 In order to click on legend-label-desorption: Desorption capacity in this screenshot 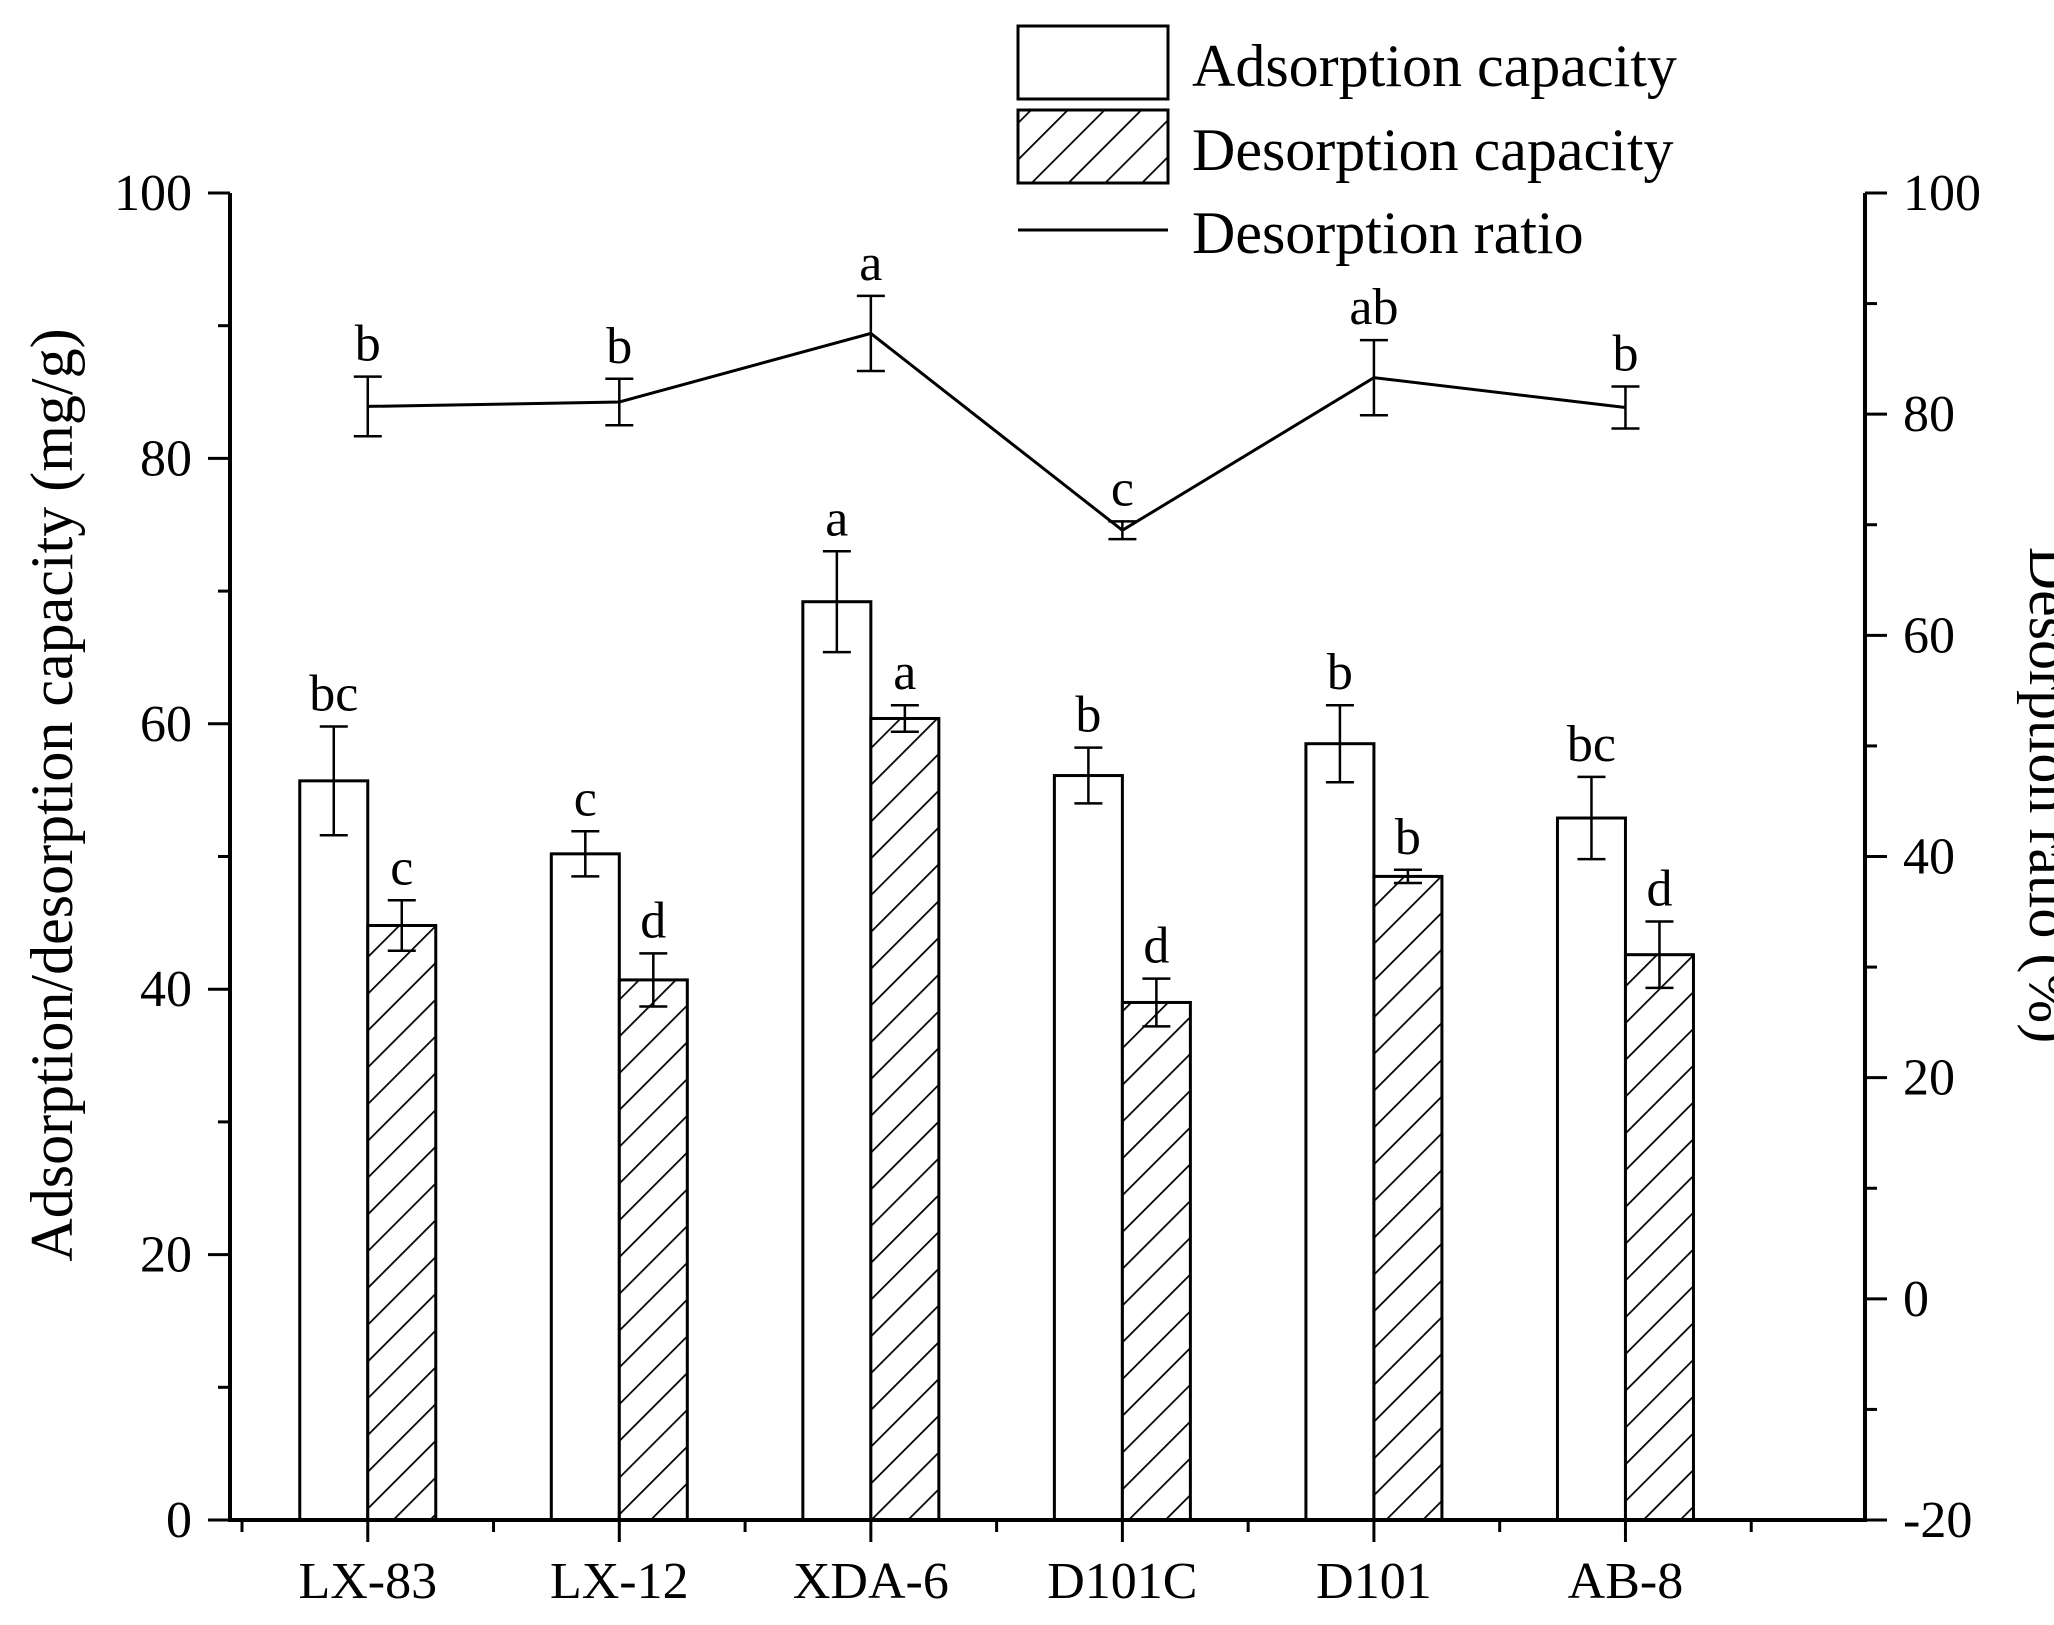, I will do `click(1433, 150)`.